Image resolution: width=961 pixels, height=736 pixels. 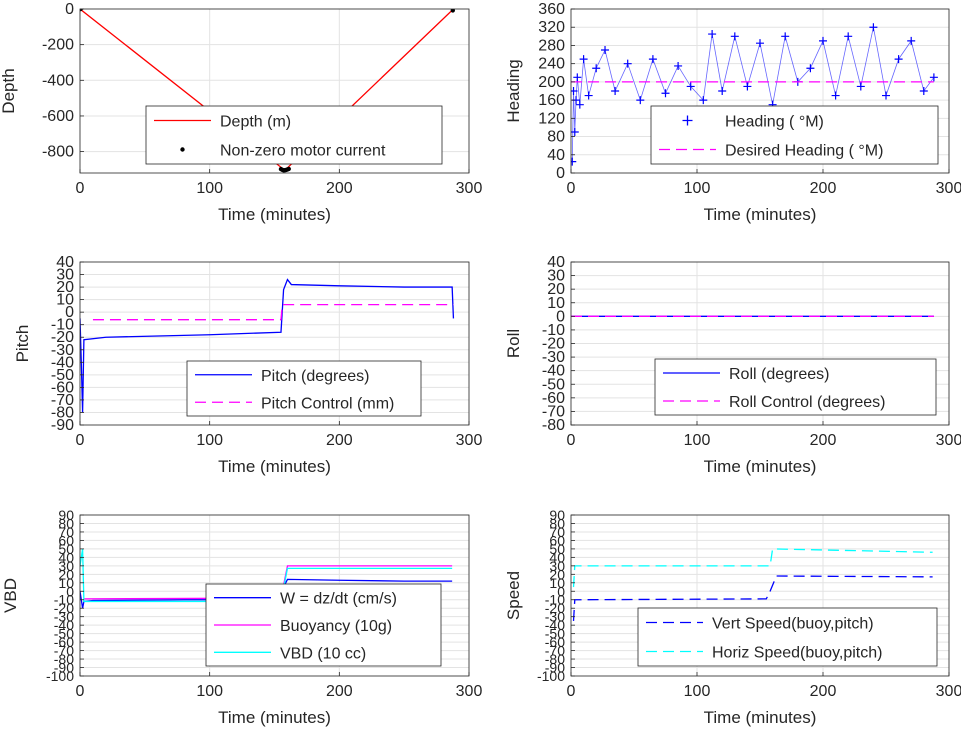 What do you see at coordinates (551, 100) in the screenshot?
I see `y-tick-label: 160` at bounding box center [551, 100].